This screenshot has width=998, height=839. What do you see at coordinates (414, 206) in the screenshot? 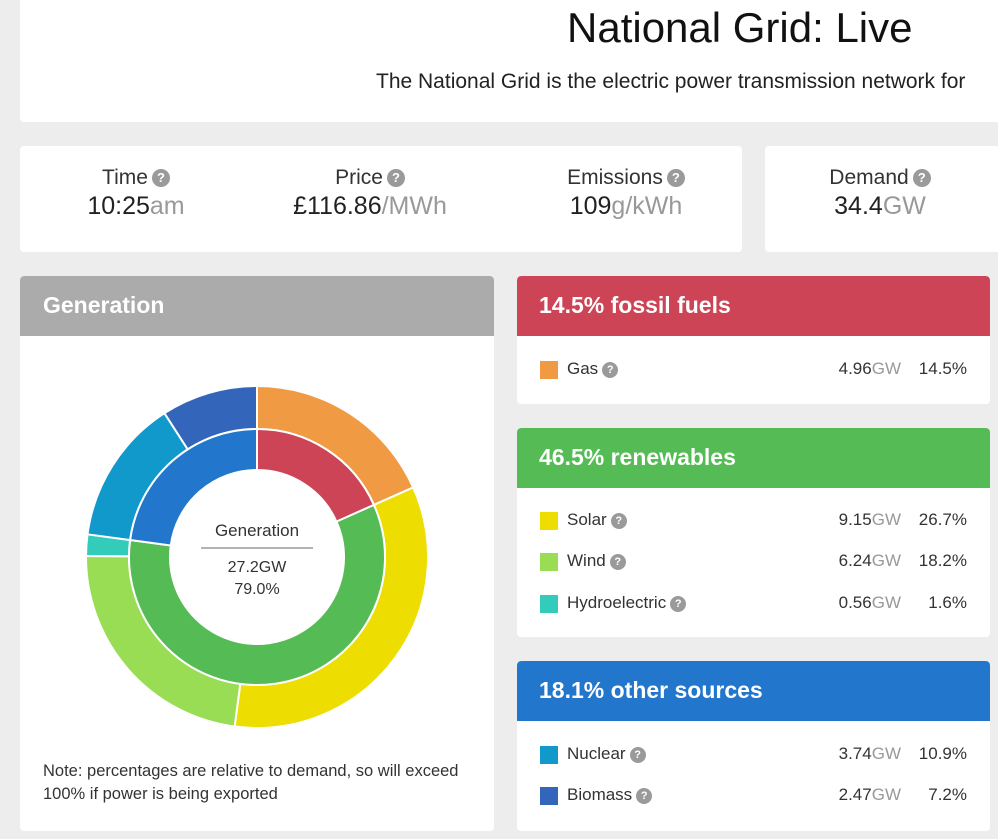
I see `stat-price-unit: /MWh` at bounding box center [414, 206].